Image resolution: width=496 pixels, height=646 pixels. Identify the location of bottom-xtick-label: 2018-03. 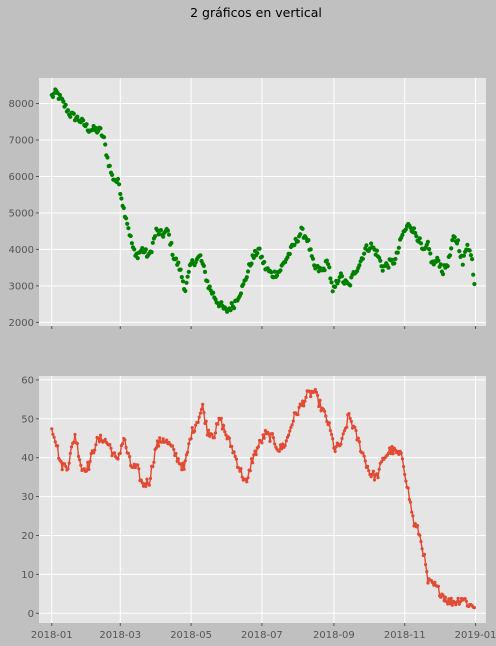
(120, 635).